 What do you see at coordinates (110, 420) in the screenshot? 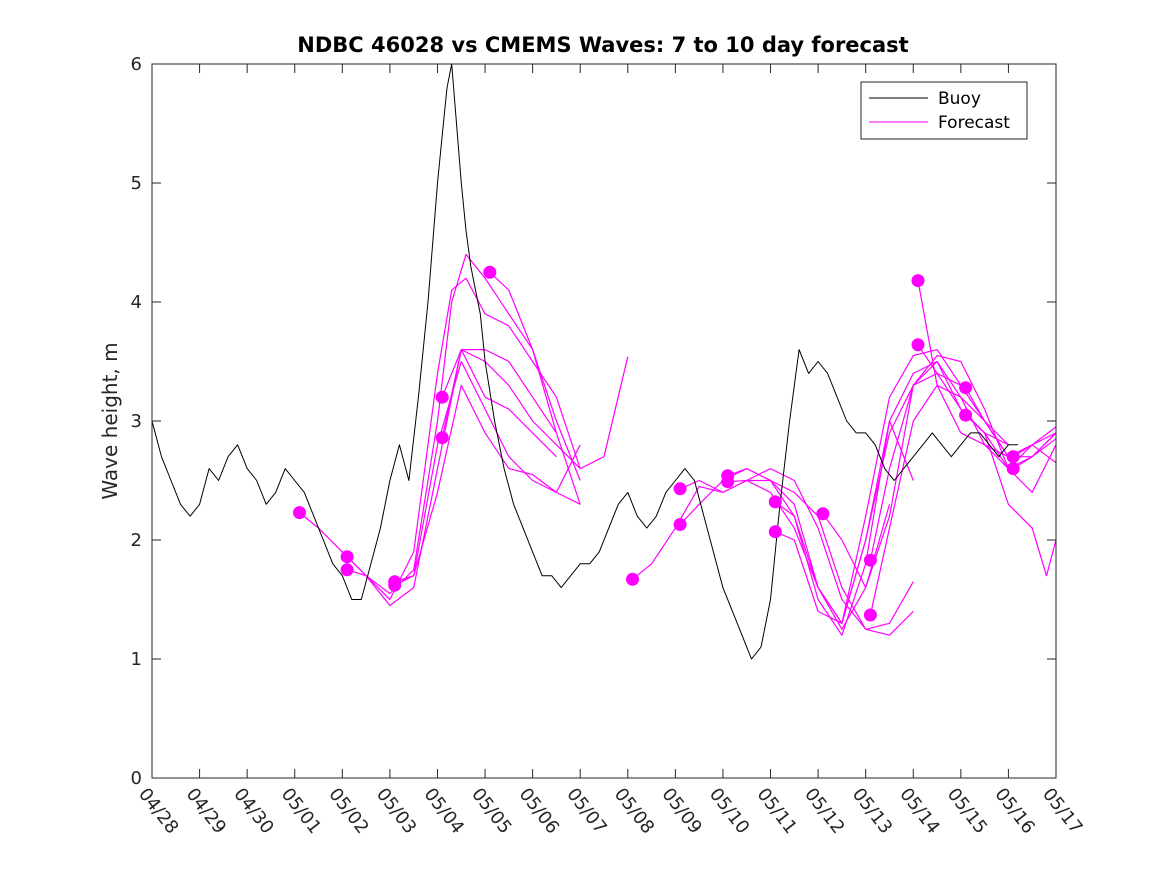
I see `y-axis-label: Wave height, m` at bounding box center [110, 420].